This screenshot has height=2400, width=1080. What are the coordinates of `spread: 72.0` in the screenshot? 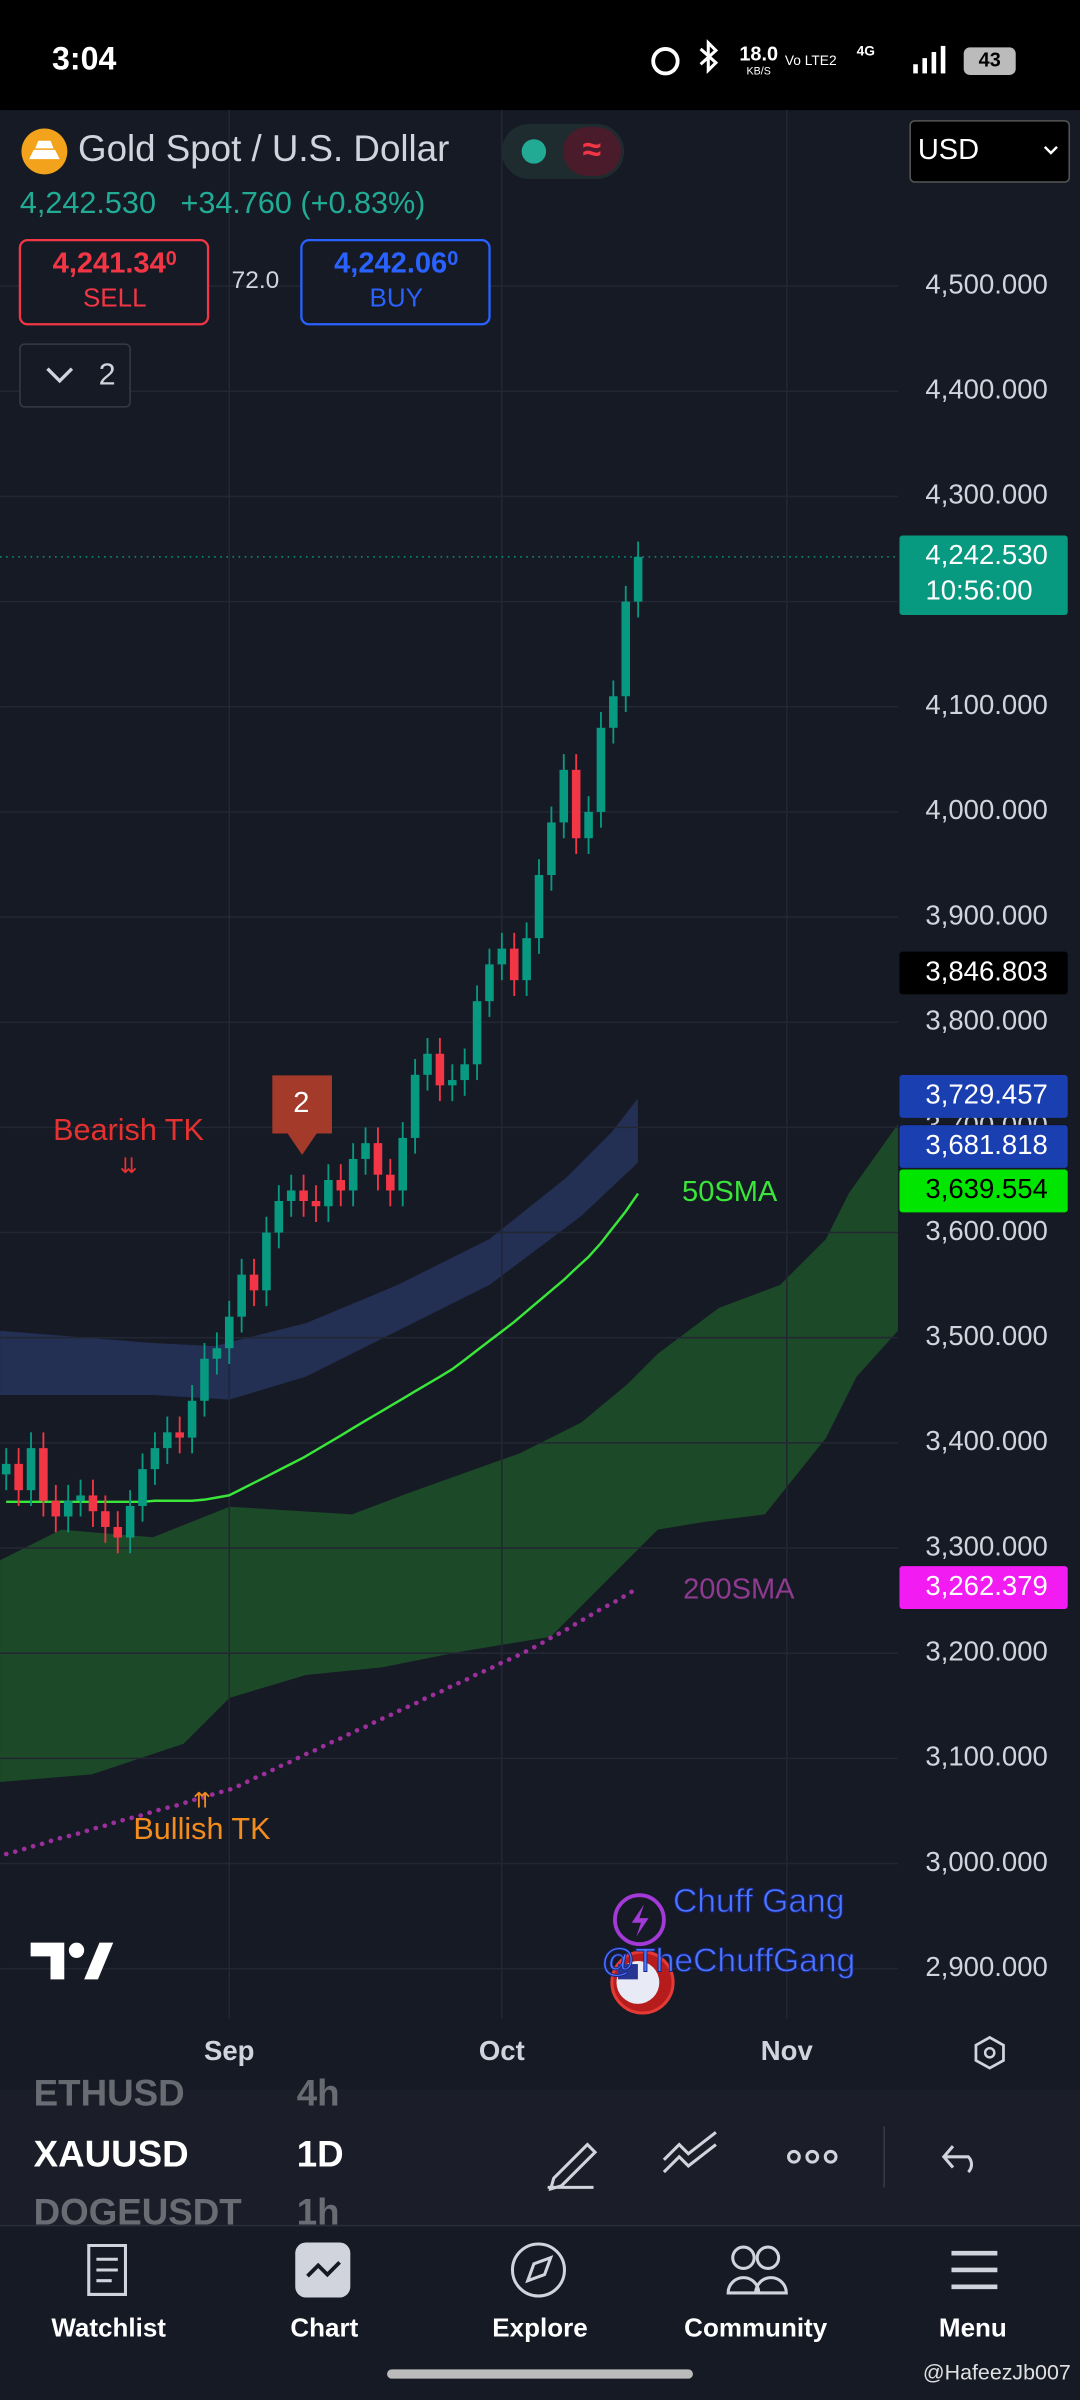 It's located at (256, 280).